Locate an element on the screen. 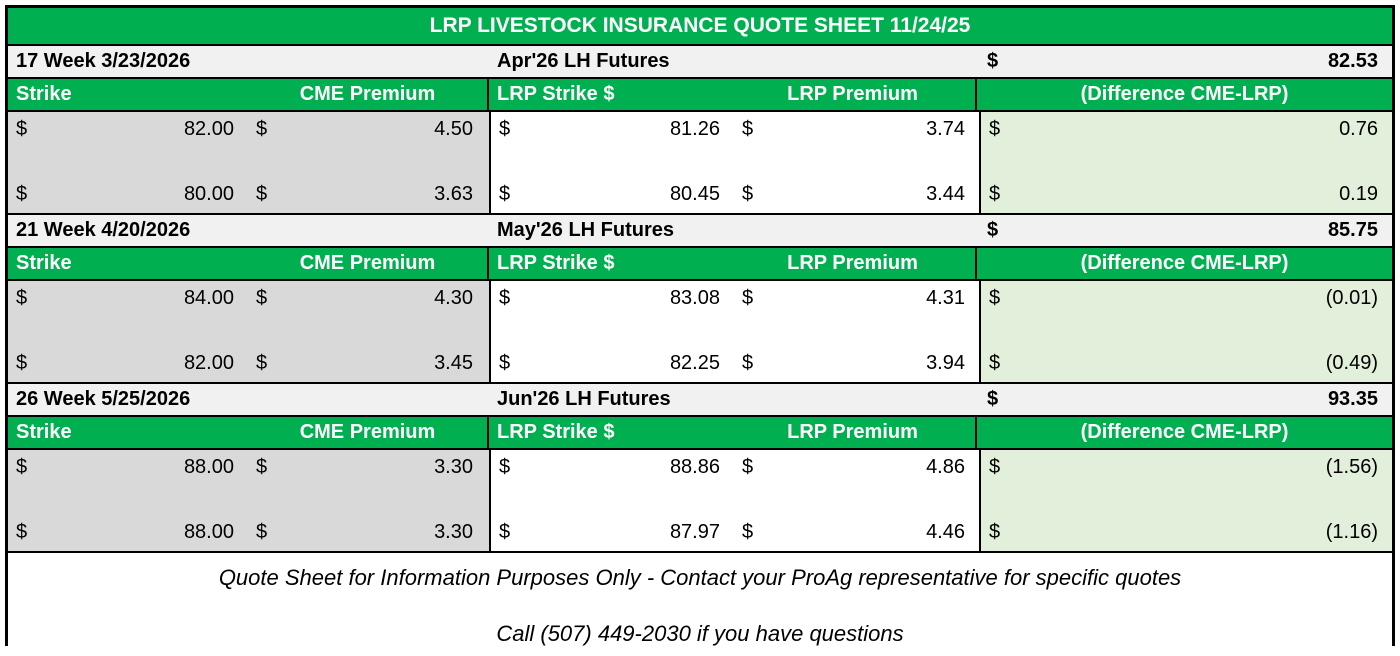 The height and width of the screenshot is (656, 1400). column-header-lrp-premium: LRP Premium is located at coordinates (852, 432).